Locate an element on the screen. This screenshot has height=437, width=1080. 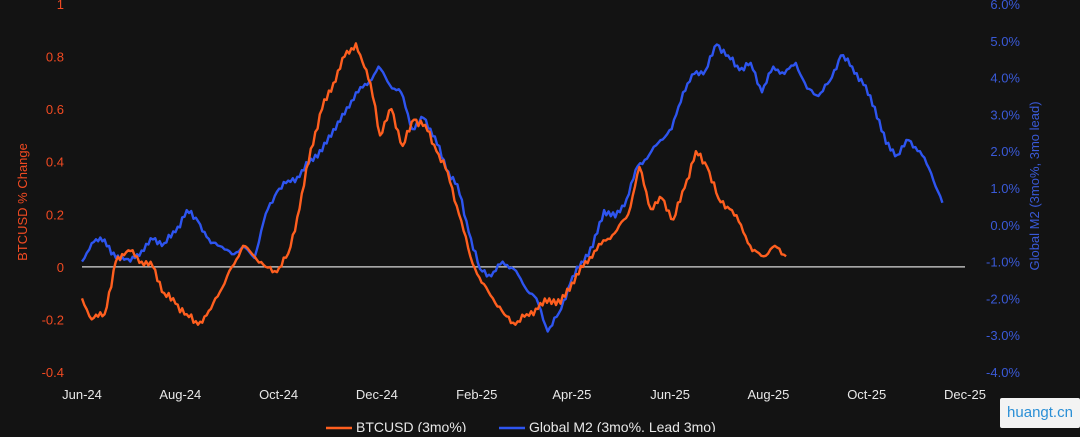
y-tick-left-1: 1 is located at coordinates (60, 6).